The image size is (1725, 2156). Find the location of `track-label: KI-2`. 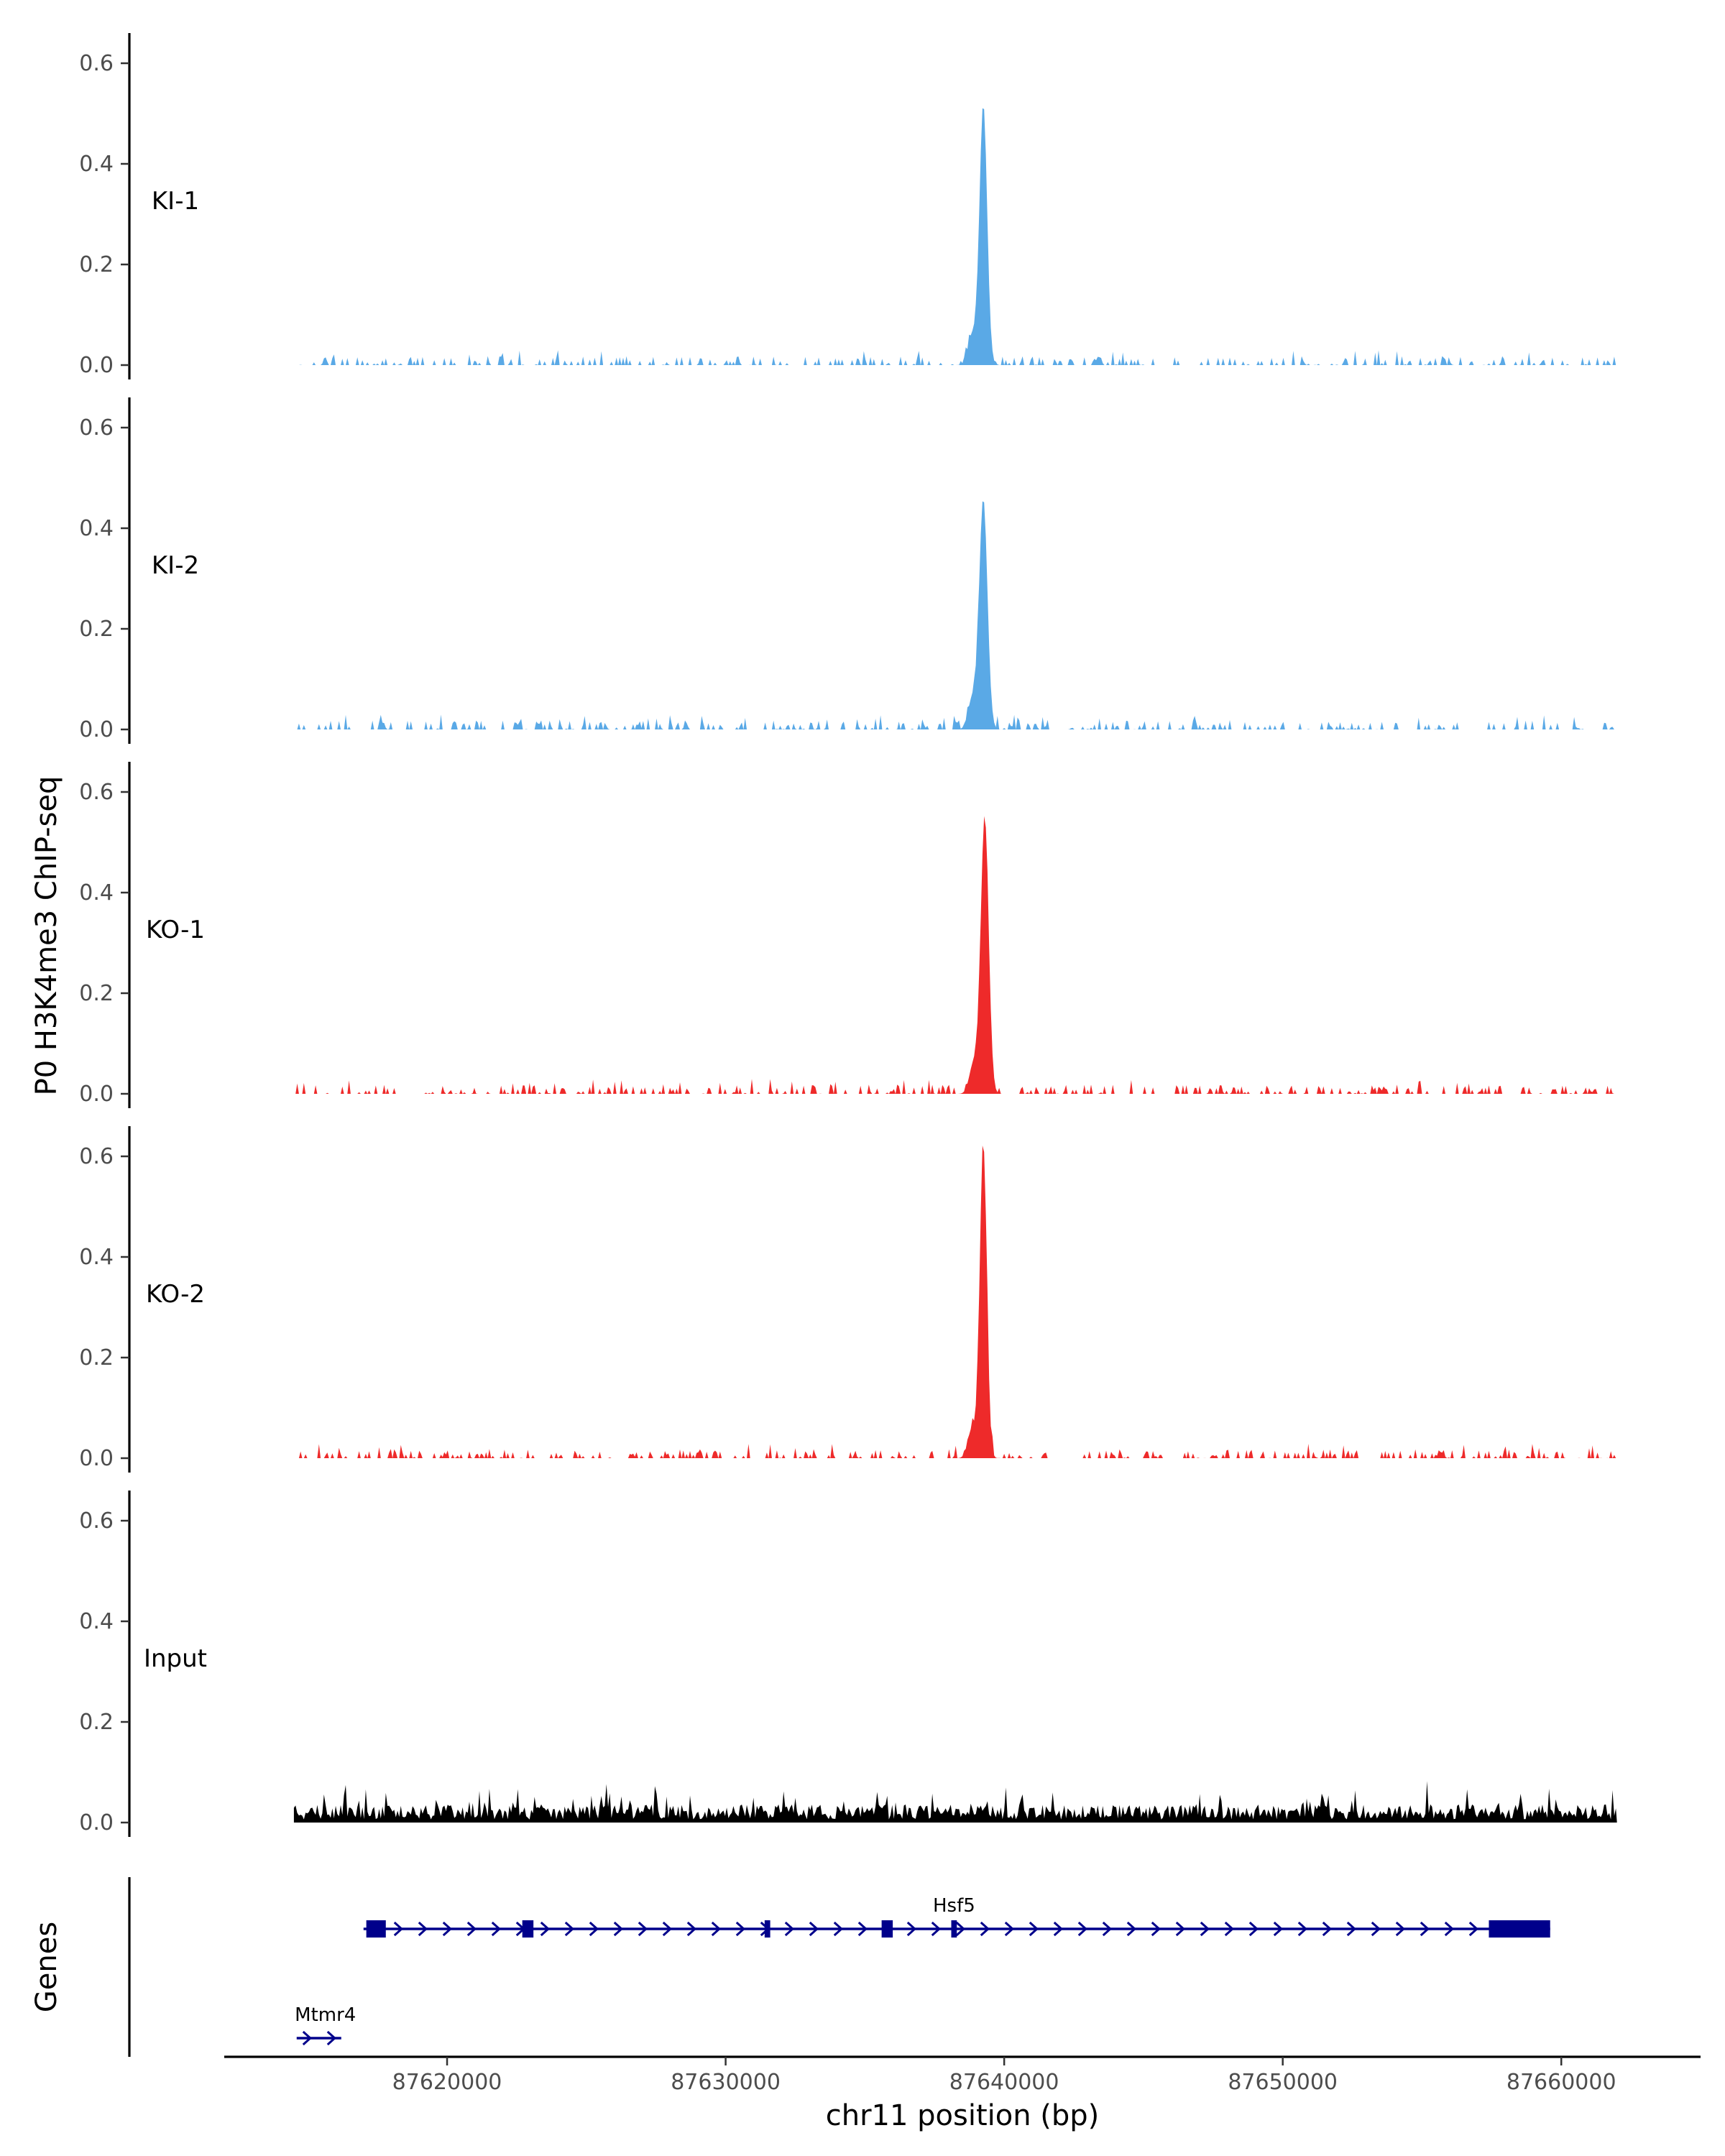

track-label: KI-2 is located at coordinates (175, 565).